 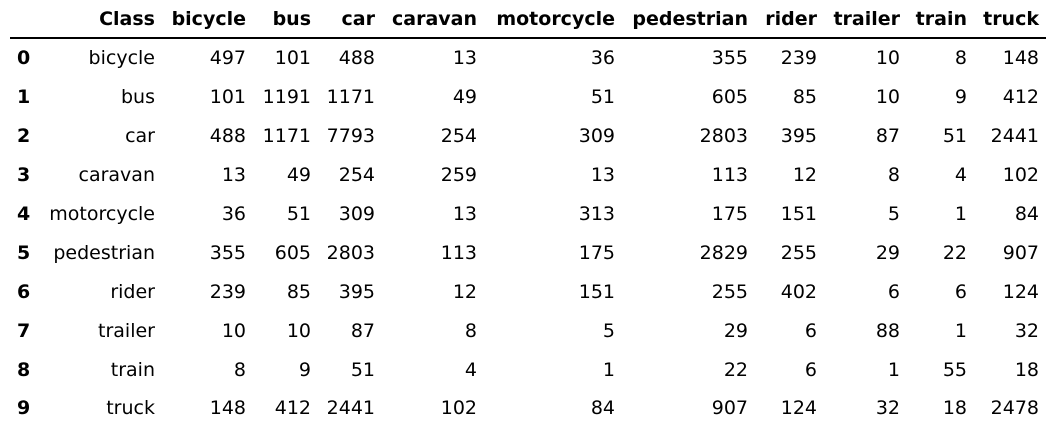 I want to click on count-cell: 175, so click(x=596, y=252).